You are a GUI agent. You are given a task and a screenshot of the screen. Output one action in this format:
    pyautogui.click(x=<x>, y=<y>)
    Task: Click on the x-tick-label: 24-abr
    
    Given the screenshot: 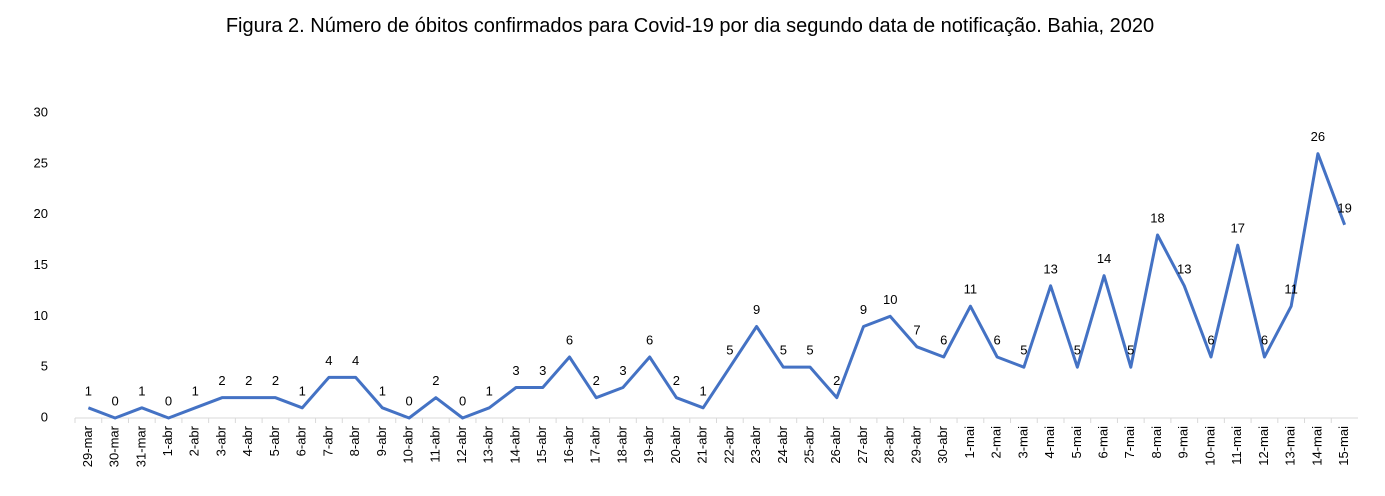 What is the action you would take?
    pyautogui.click(x=782, y=444)
    